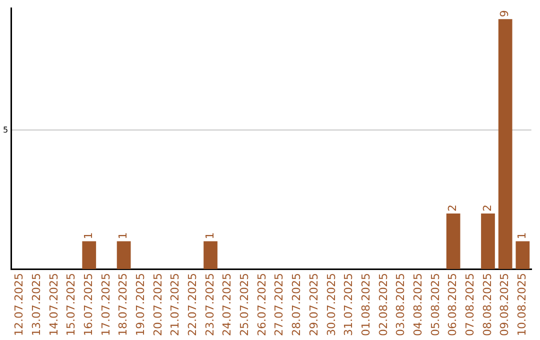  Describe the element at coordinates (193, 304) in the screenshot. I see `x-tick-label: 22.07.2025` at that location.